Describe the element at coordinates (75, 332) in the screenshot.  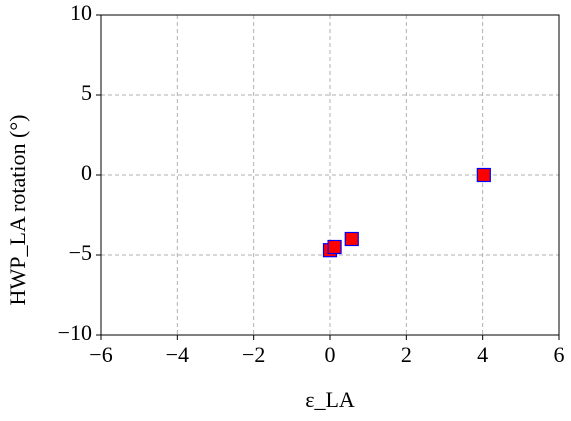
I see `y-tick-label: −10` at that location.